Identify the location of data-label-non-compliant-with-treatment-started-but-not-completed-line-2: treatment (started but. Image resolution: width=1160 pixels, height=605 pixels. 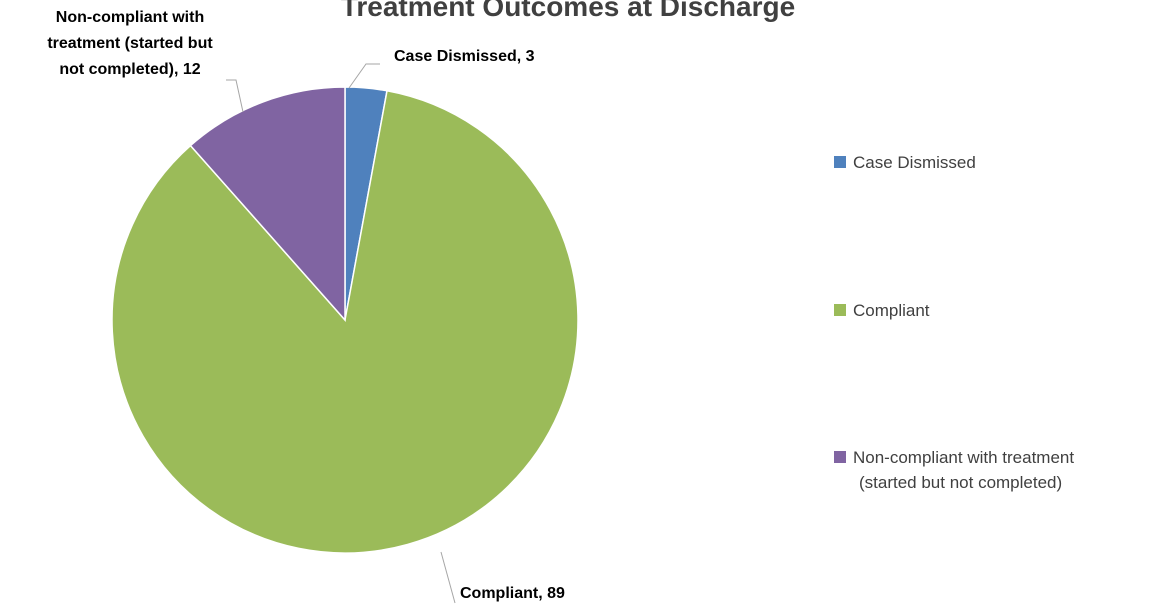
(130, 43).